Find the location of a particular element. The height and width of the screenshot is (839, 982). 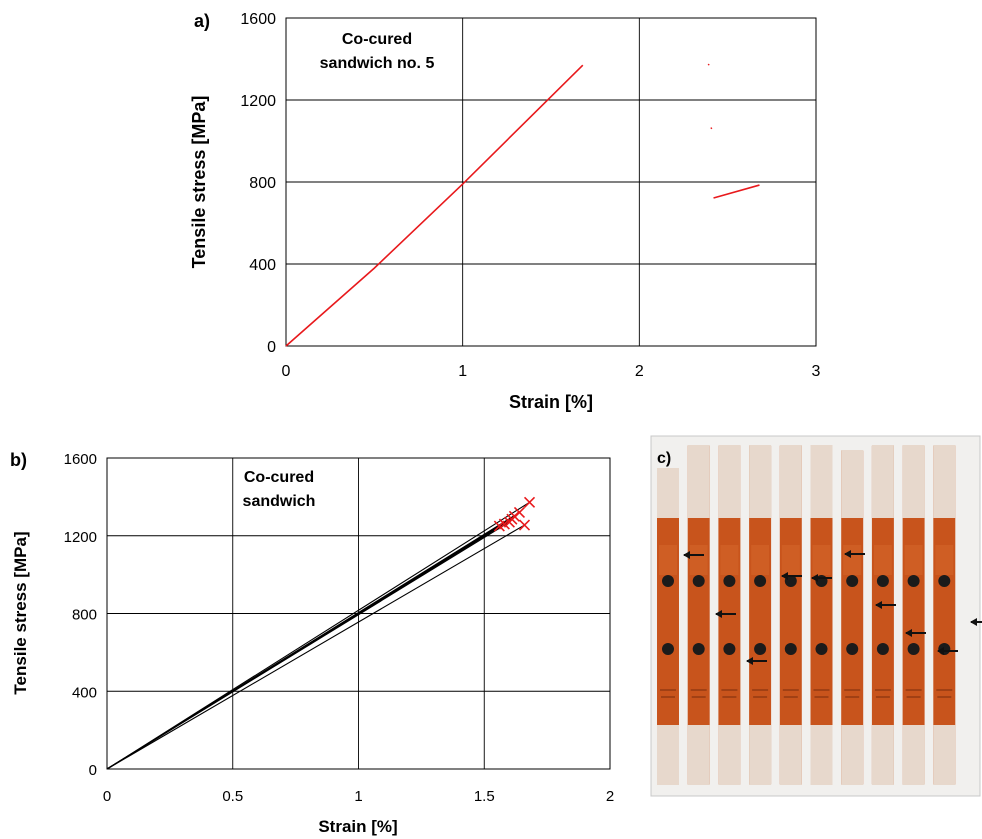

chart-a-y-tick-label: 400 is located at coordinates (262, 265).